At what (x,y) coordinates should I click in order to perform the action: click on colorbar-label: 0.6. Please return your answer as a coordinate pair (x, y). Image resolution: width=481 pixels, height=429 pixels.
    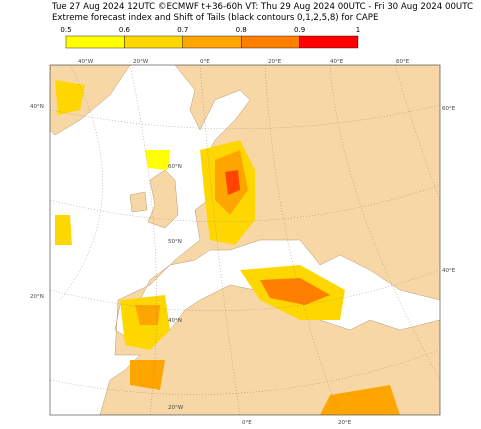
    Looking at the image, I should click on (125, 30).